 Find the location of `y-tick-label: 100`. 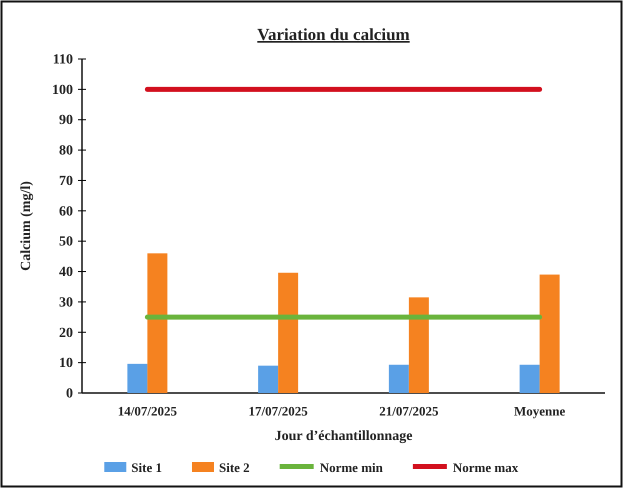

y-tick-label: 100 is located at coordinates (62, 90).